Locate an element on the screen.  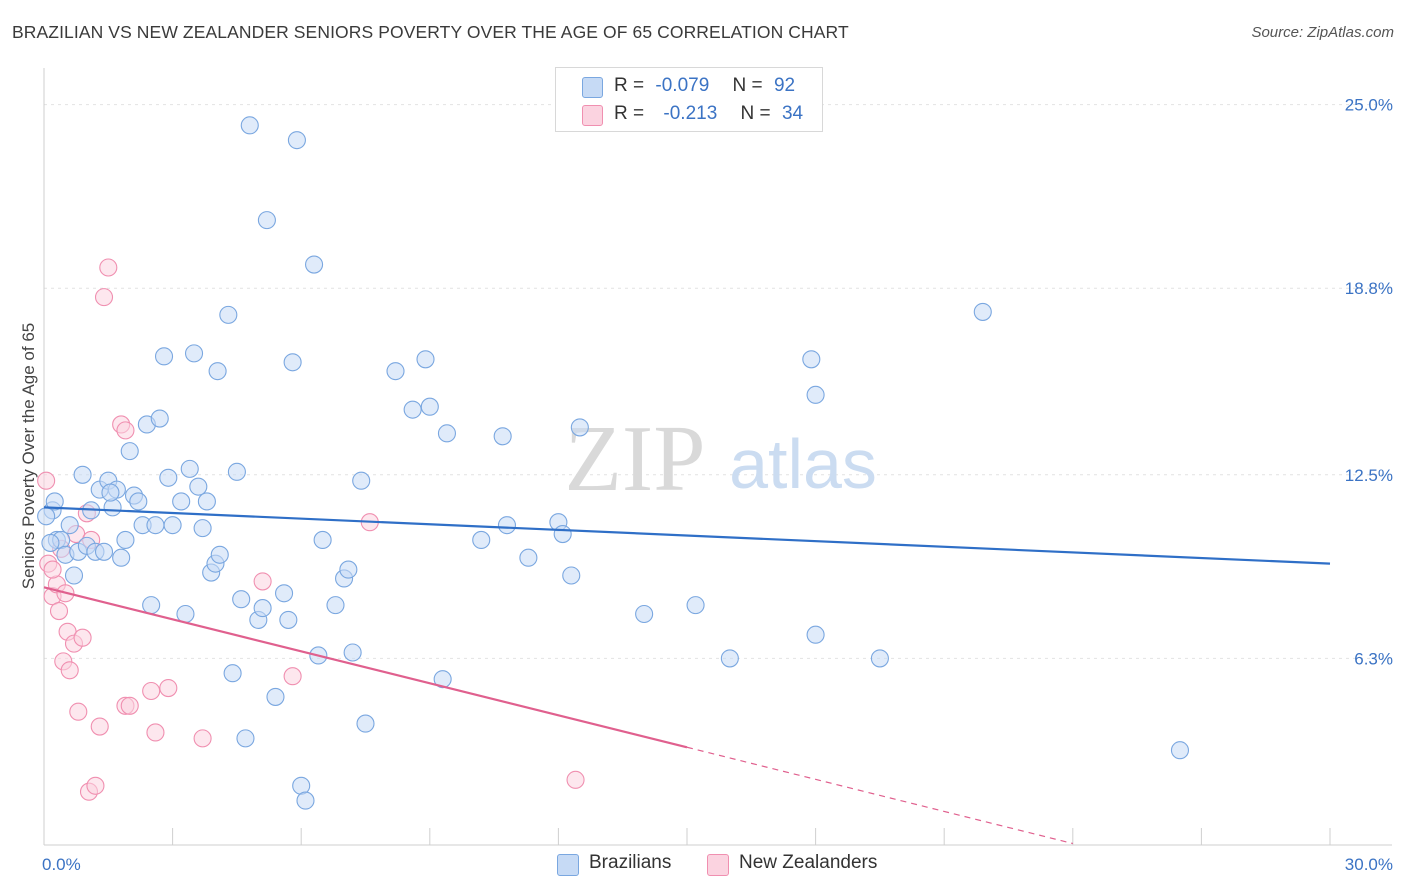
legend-text-new-zealanders: R = -0.213 N = 34 is located at coordinates (708, 114).